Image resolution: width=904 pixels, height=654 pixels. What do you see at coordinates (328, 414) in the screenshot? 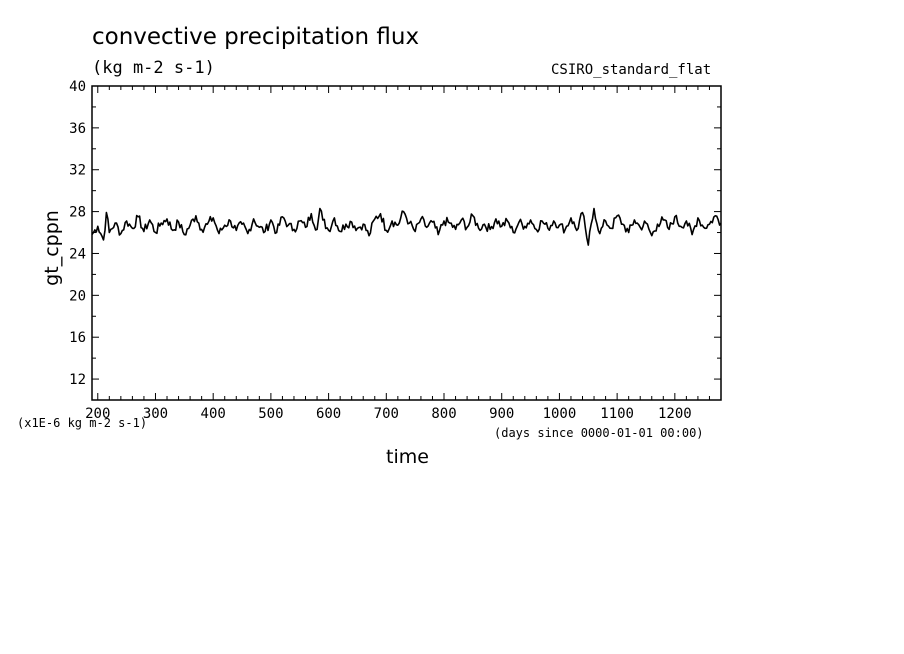
I see `x-tick-label: 600` at bounding box center [328, 414].